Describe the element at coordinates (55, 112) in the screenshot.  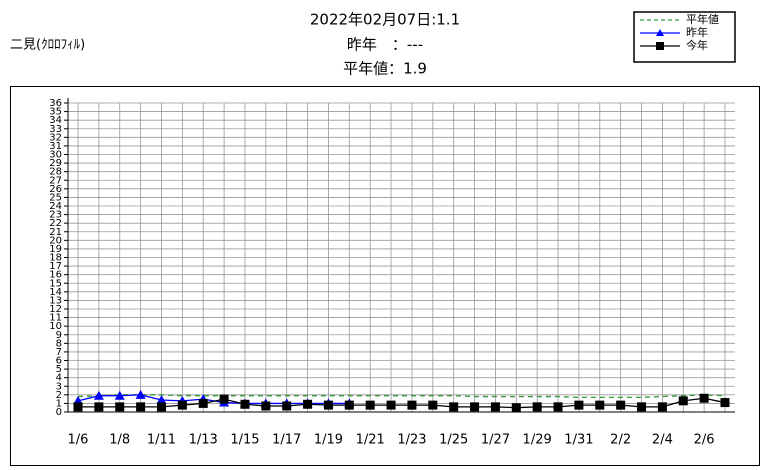
I see `y-tick-label: 35` at that location.